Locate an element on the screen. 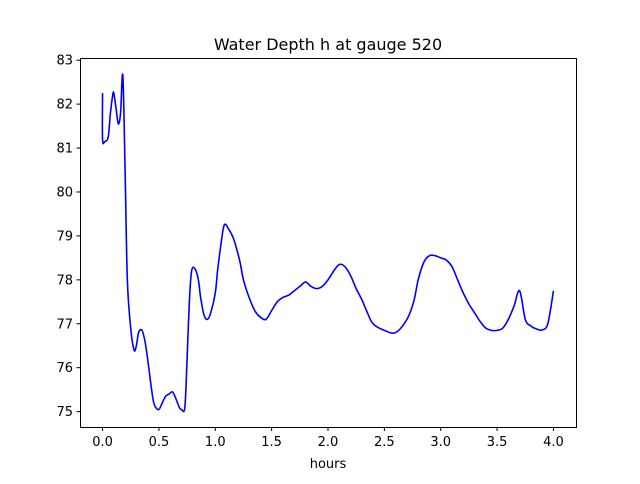 The width and height of the screenshot is (640, 484). y-tick-label: 81 is located at coordinates (64, 149).